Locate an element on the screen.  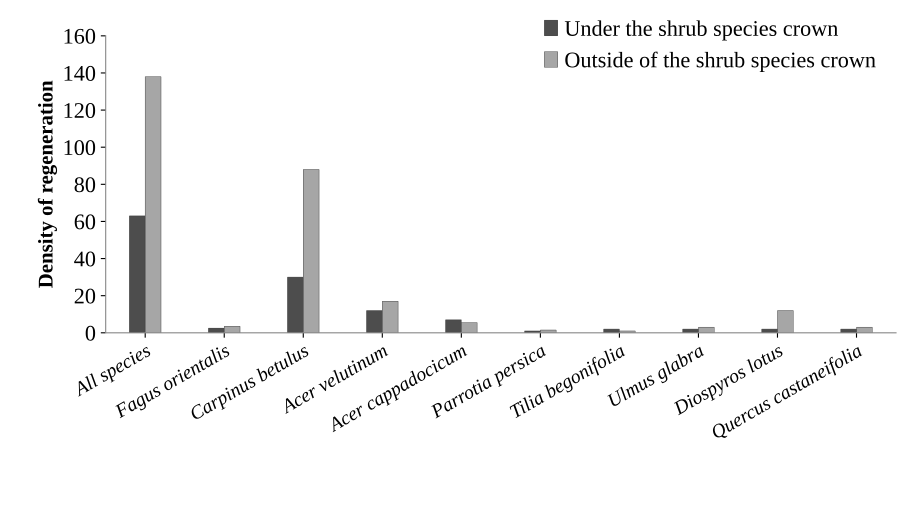
y-tick-label: 40 is located at coordinates (85, 258).